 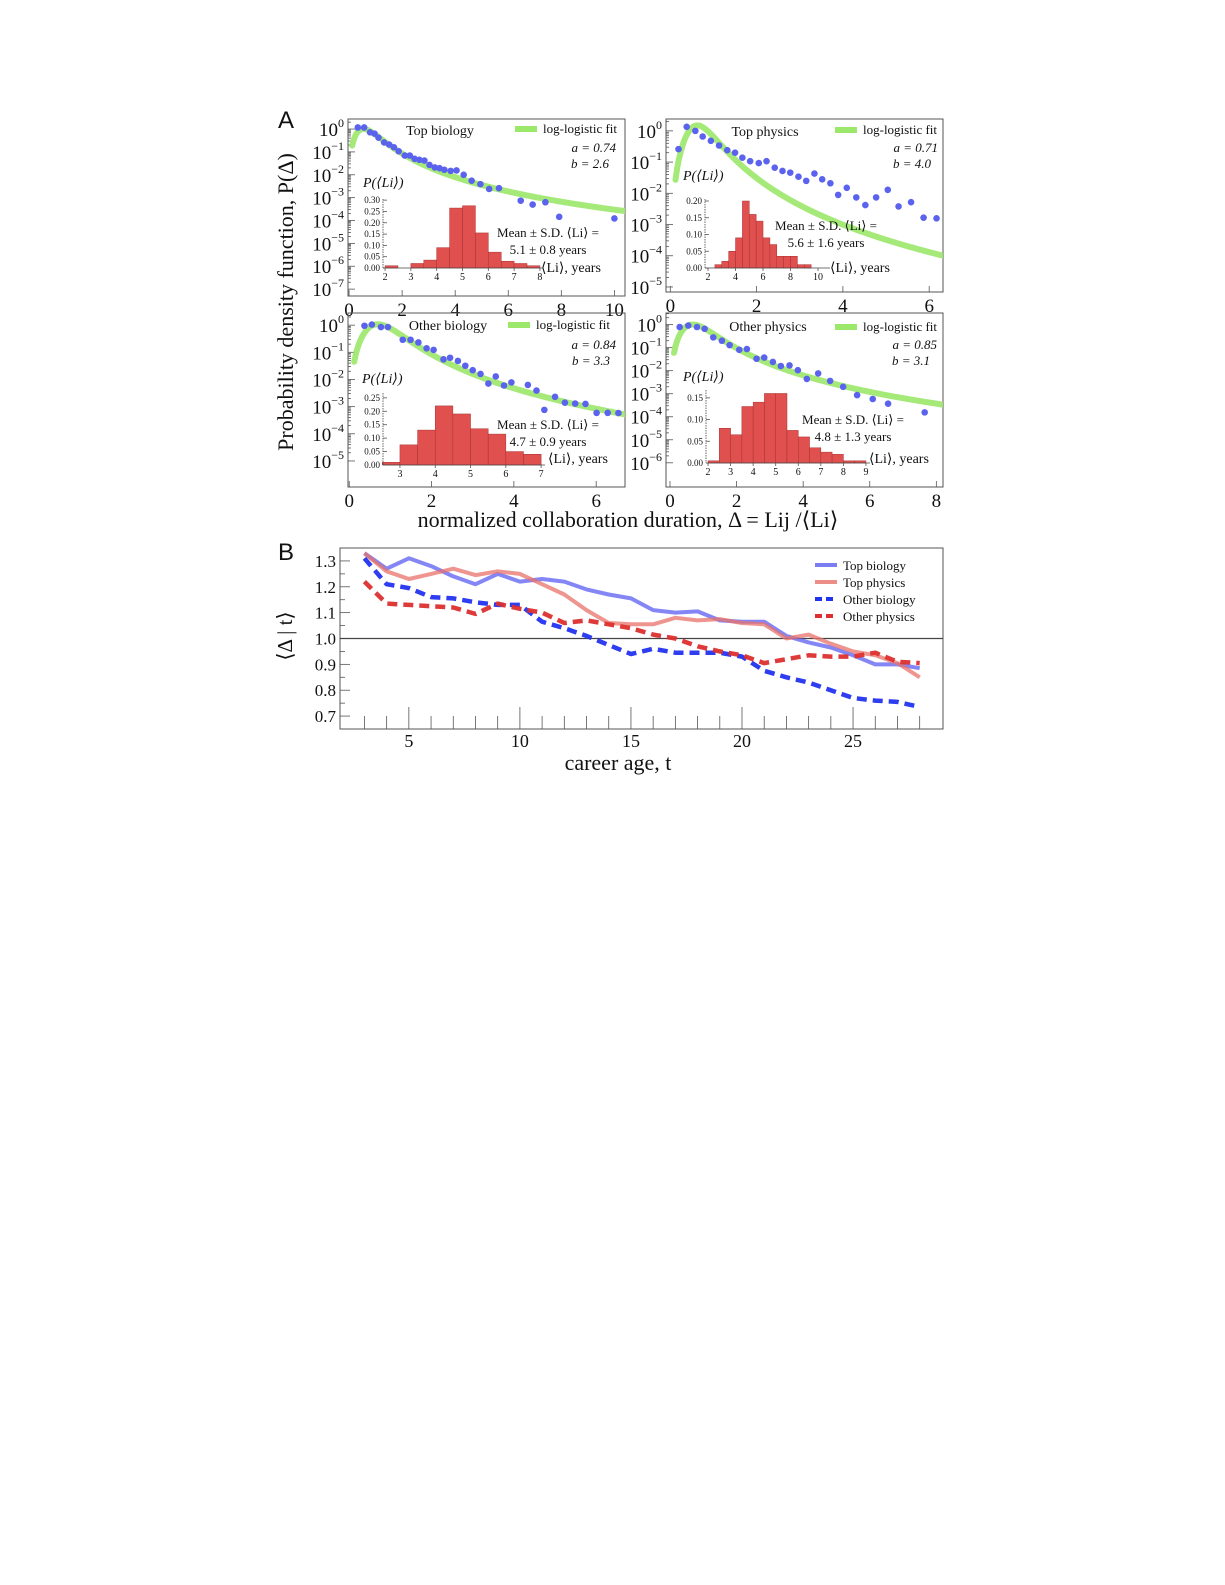 What do you see at coordinates (328, 433) in the screenshot?
I see `y-tick-label: 10⁻⁴` at bounding box center [328, 433].